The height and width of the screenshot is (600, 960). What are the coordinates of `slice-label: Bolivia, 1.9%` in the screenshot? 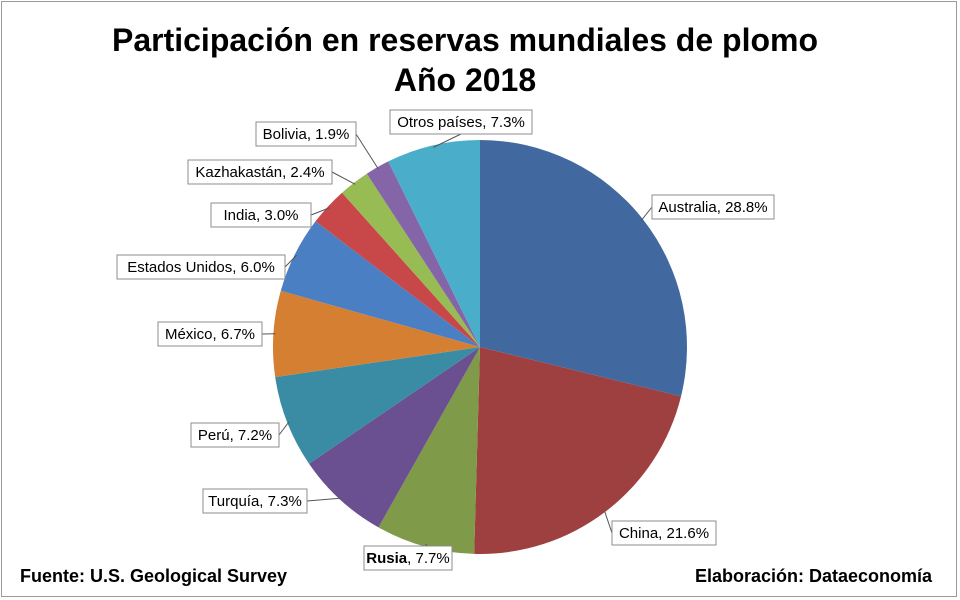 It's located at (306, 134).